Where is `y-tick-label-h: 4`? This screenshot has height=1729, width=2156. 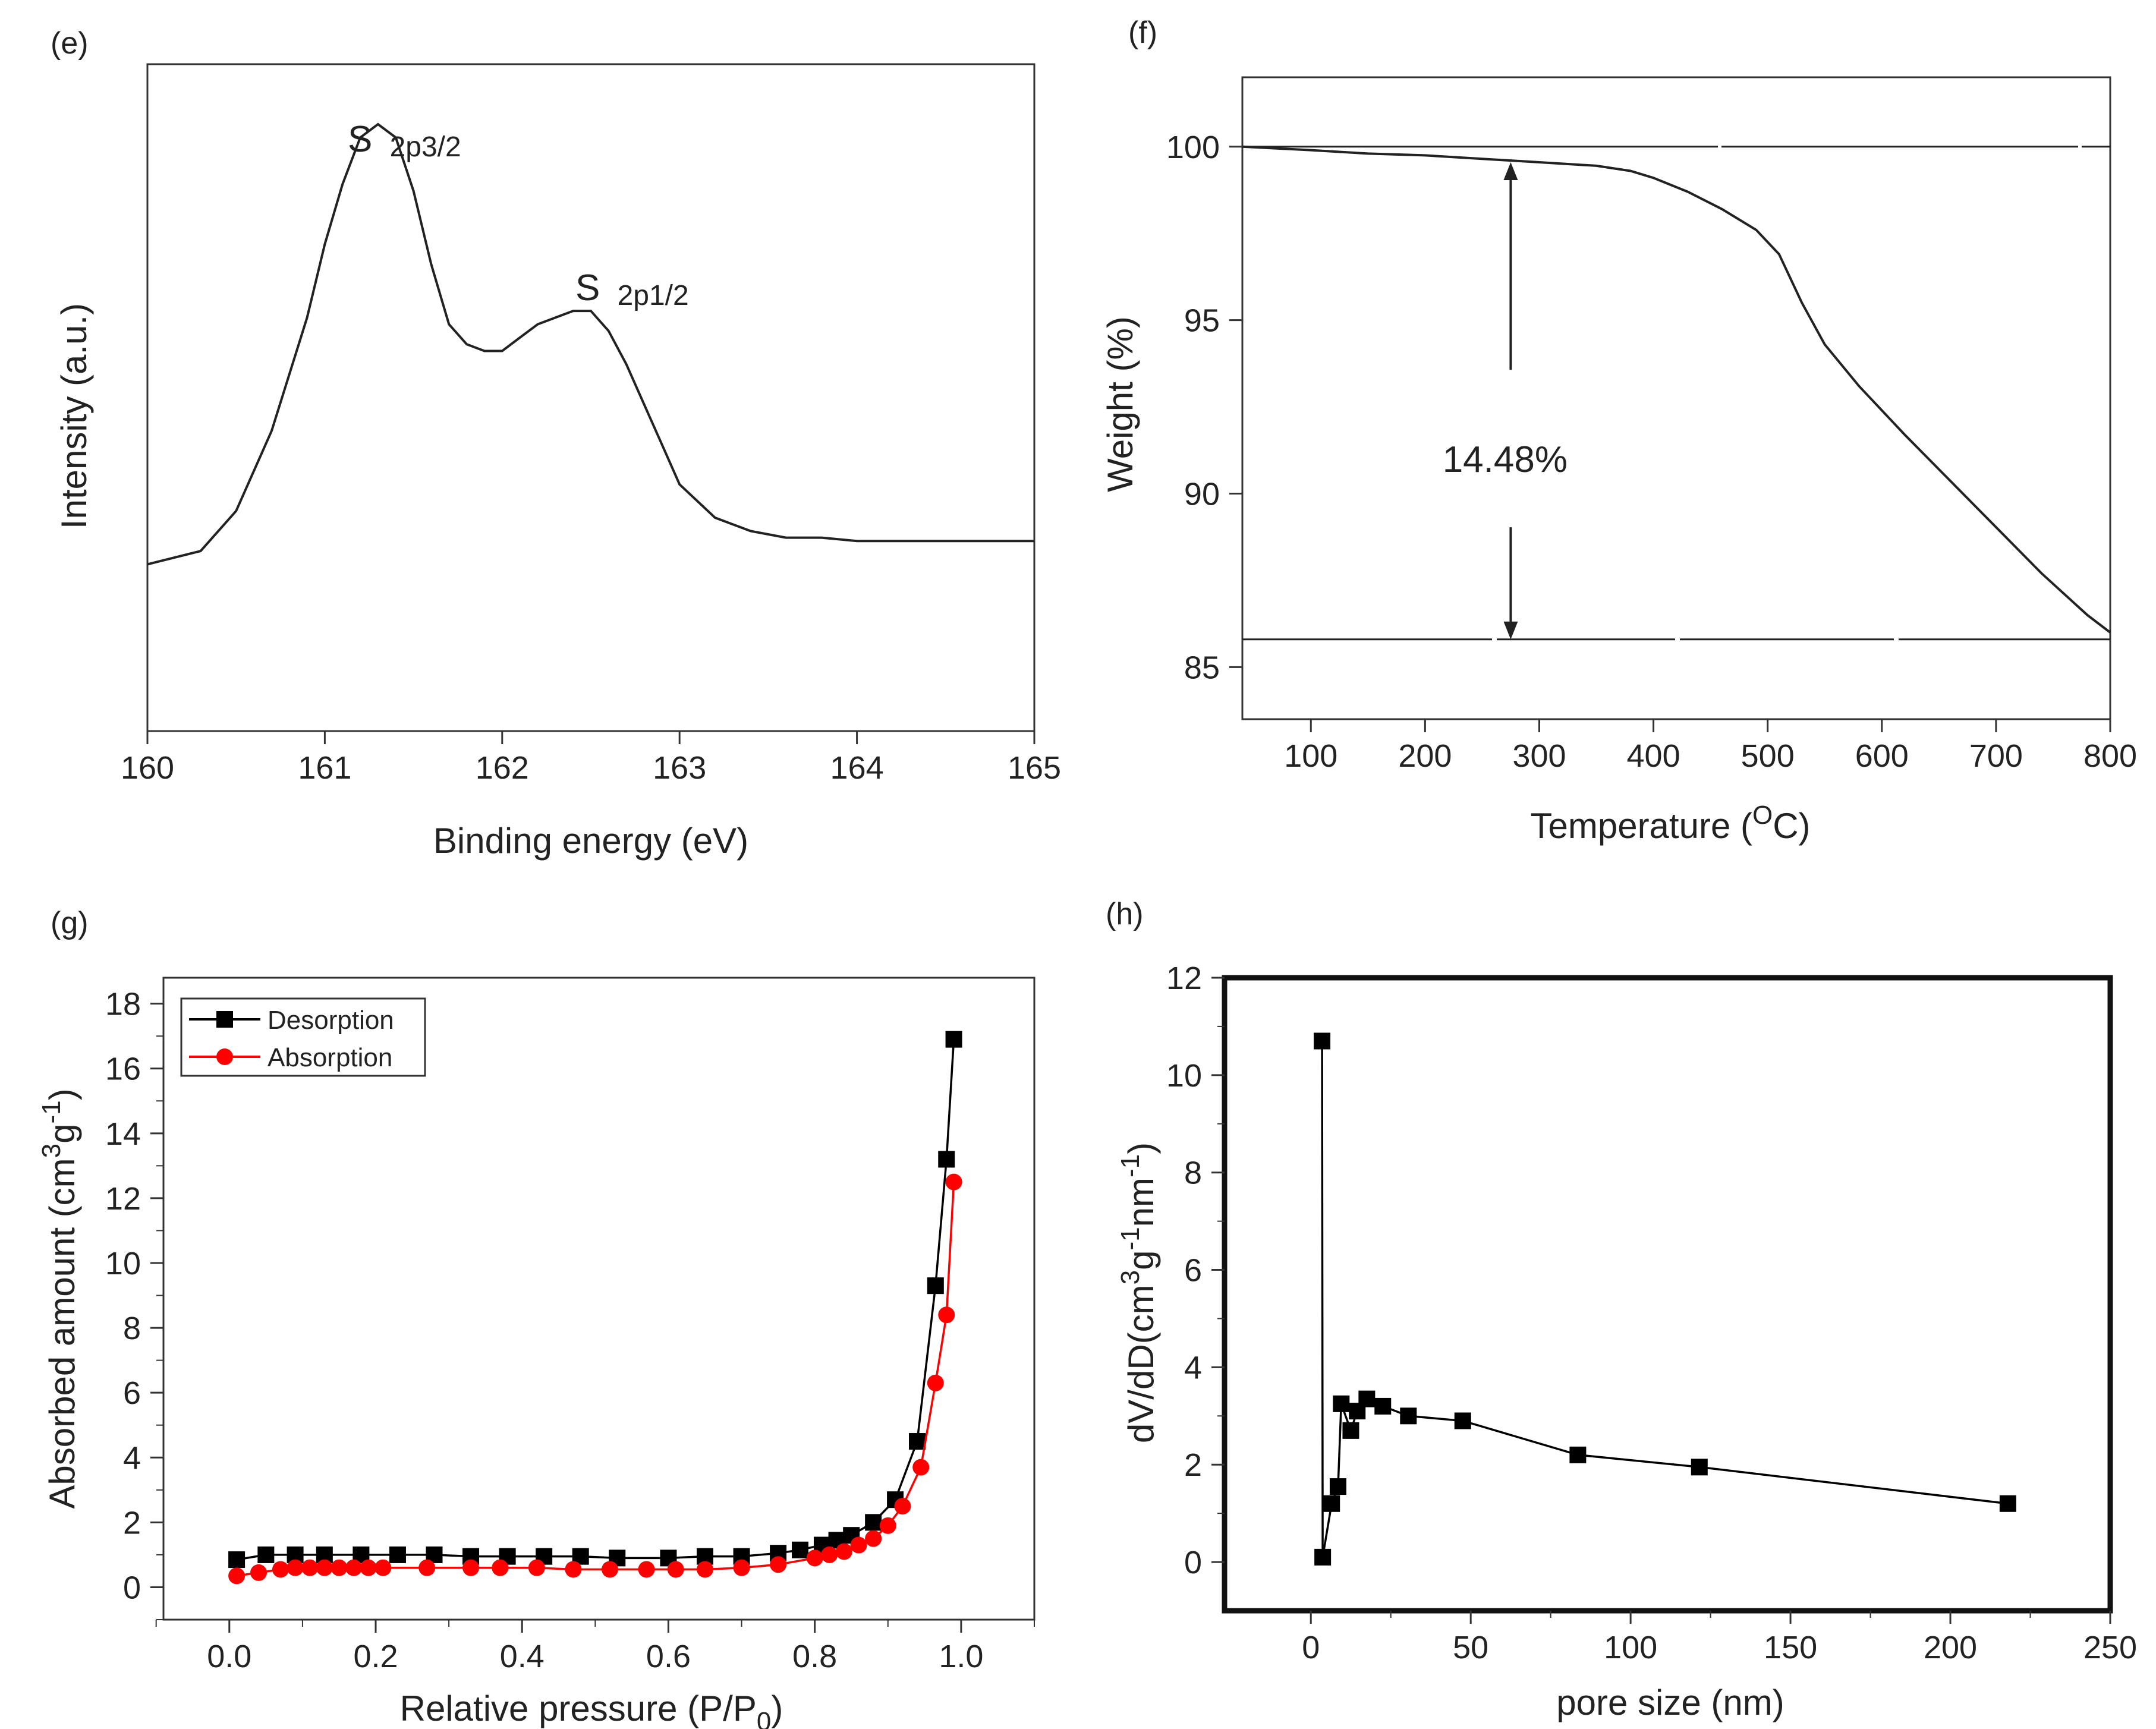 y-tick-label-h: 4 is located at coordinates (1193, 1367).